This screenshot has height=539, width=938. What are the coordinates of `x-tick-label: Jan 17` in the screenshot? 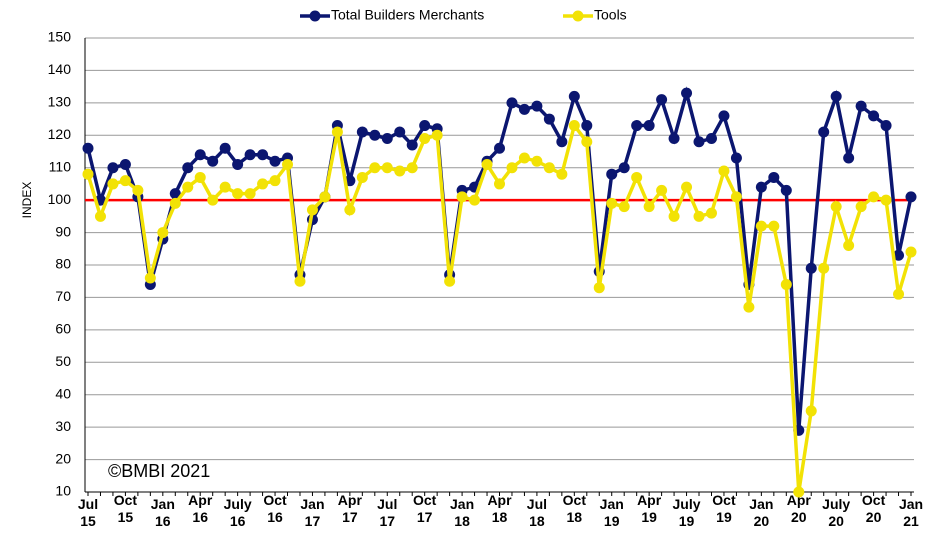 It's located at (312, 512).